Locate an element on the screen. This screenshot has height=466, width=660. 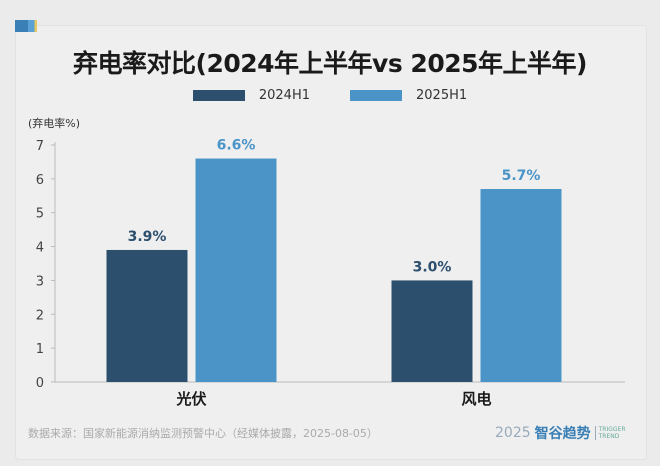
logo-en-1: TRIGGER is located at coordinates (612, 429).